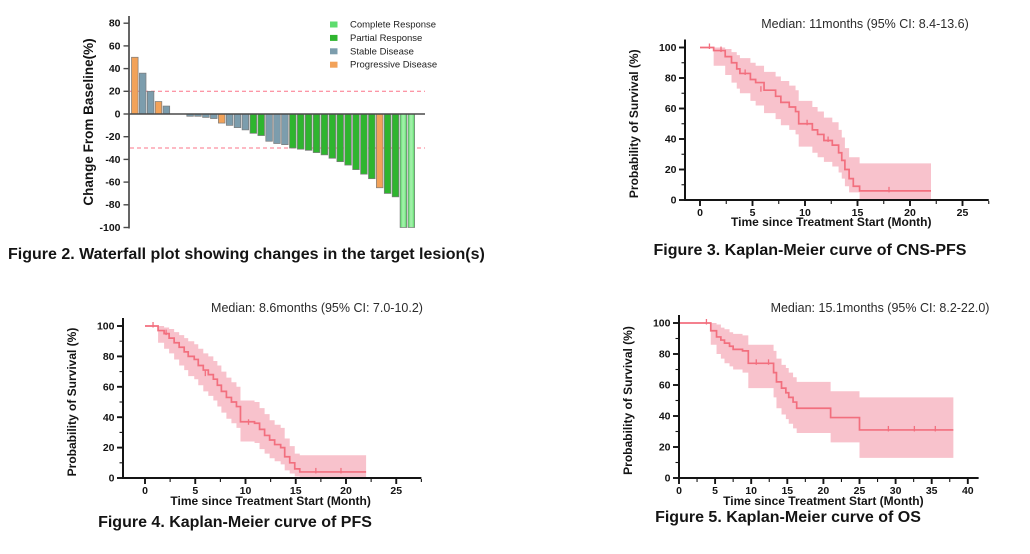 The height and width of the screenshot is (554, 1030). What do you see at coordinates (112, 205) in the screenshot?
I see `svg-text: -80` at bounding box center [112, 205].